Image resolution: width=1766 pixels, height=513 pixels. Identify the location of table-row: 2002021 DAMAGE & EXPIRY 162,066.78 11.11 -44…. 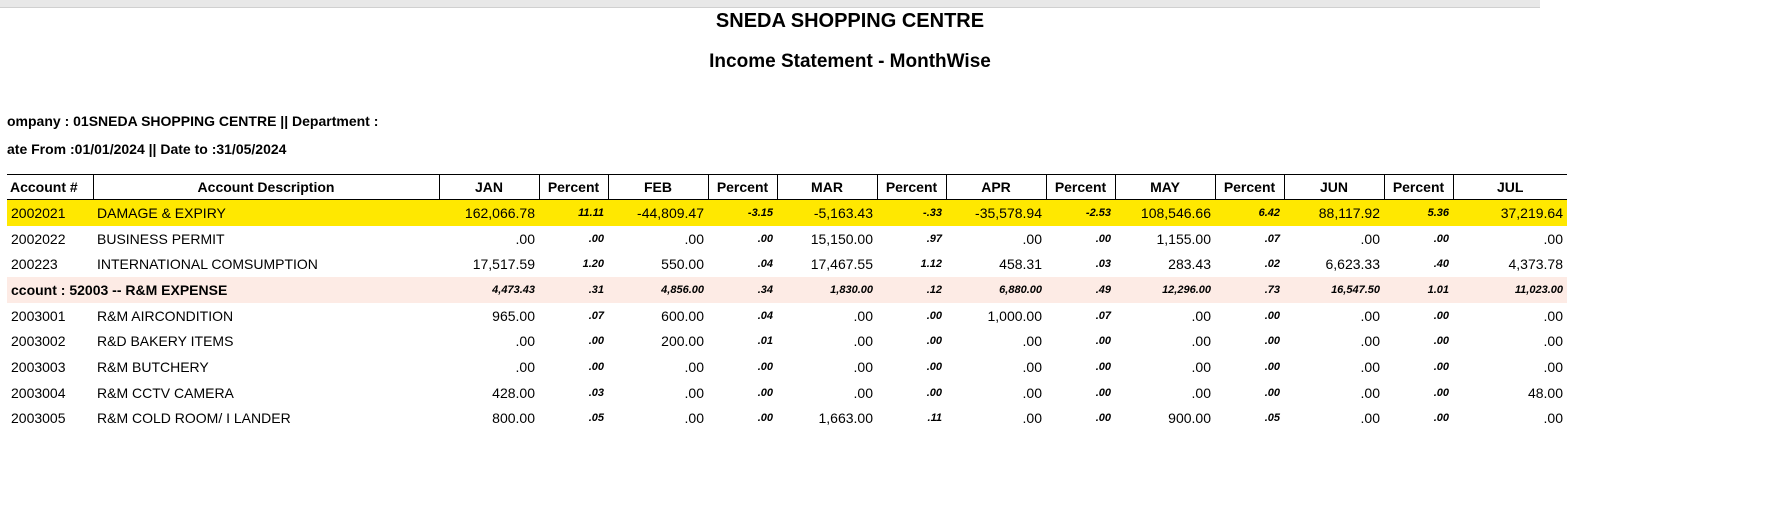
(787, 212).